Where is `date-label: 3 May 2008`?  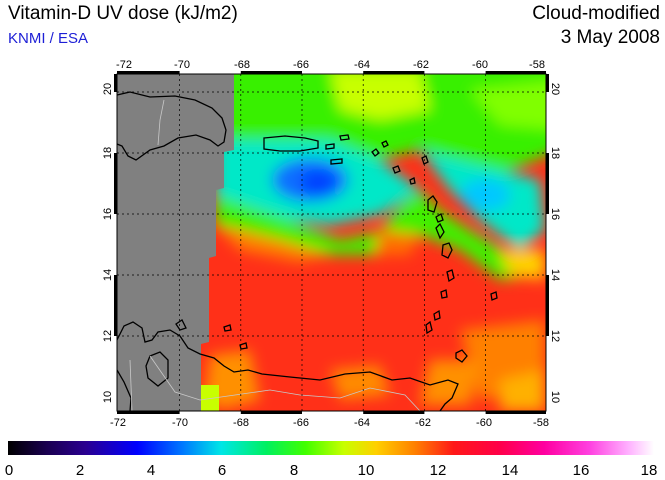
date-label: 3 May 2008 is located at coordinates (610, 37).